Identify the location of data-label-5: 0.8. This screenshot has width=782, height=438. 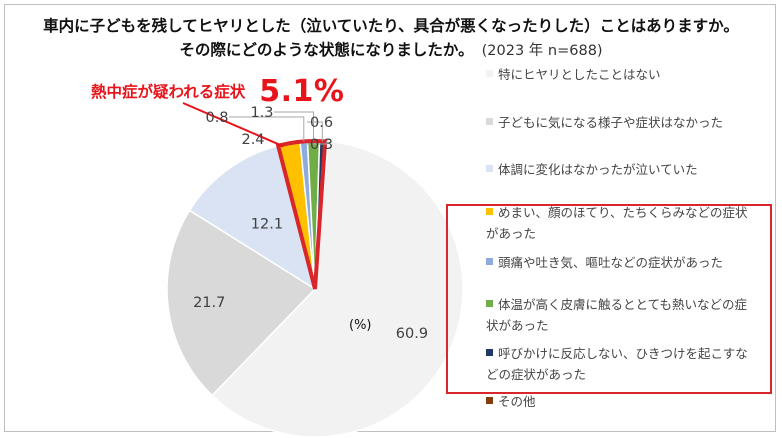
(216, 118).